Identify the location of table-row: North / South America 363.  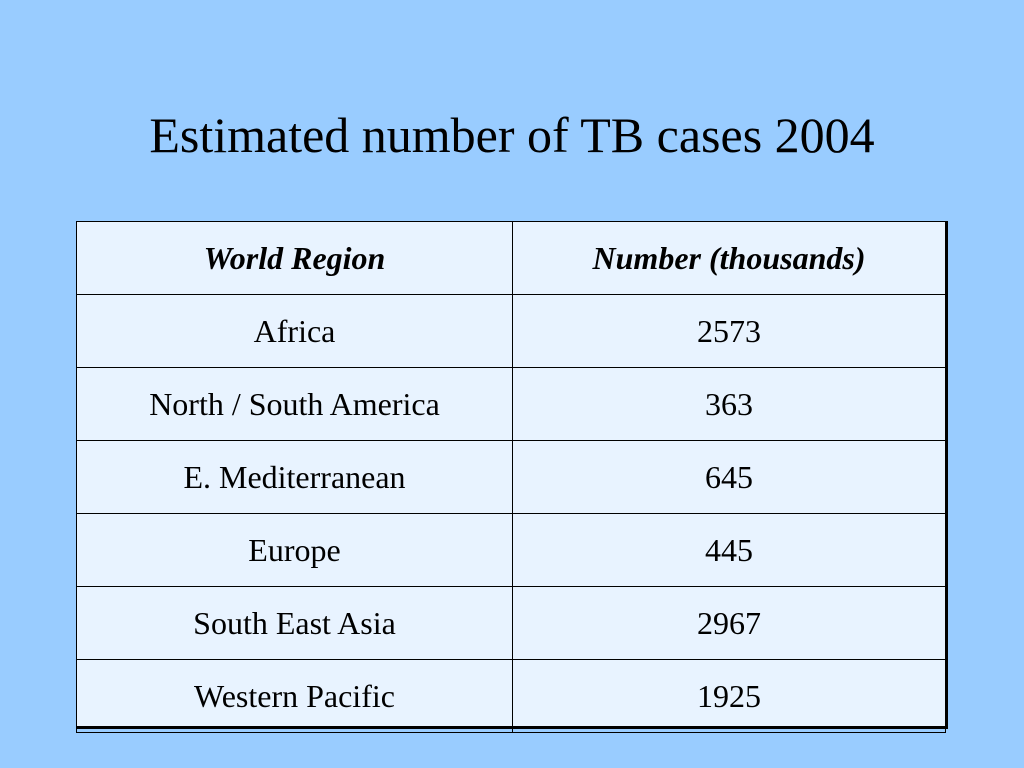
(511, 404).